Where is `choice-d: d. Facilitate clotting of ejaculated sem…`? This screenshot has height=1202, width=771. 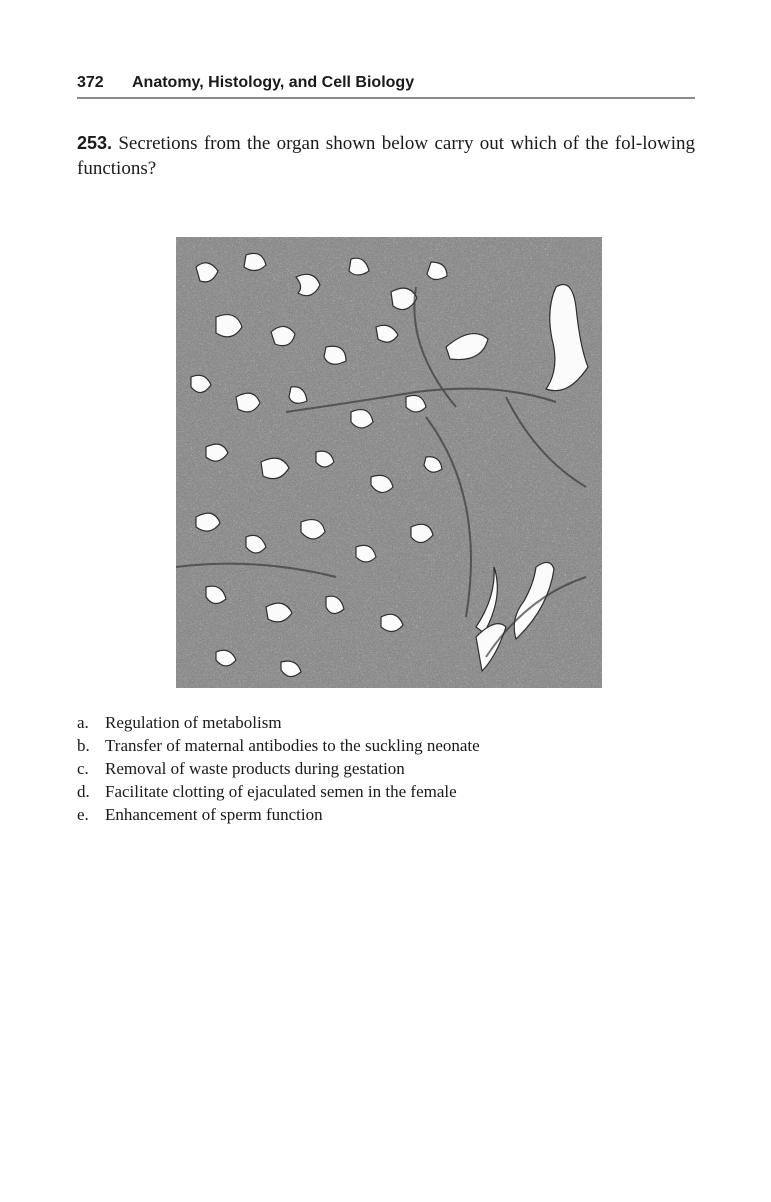 choice-d: d. Facilitate clotting of ejaculated sem… is located at coordinates (386, 791).